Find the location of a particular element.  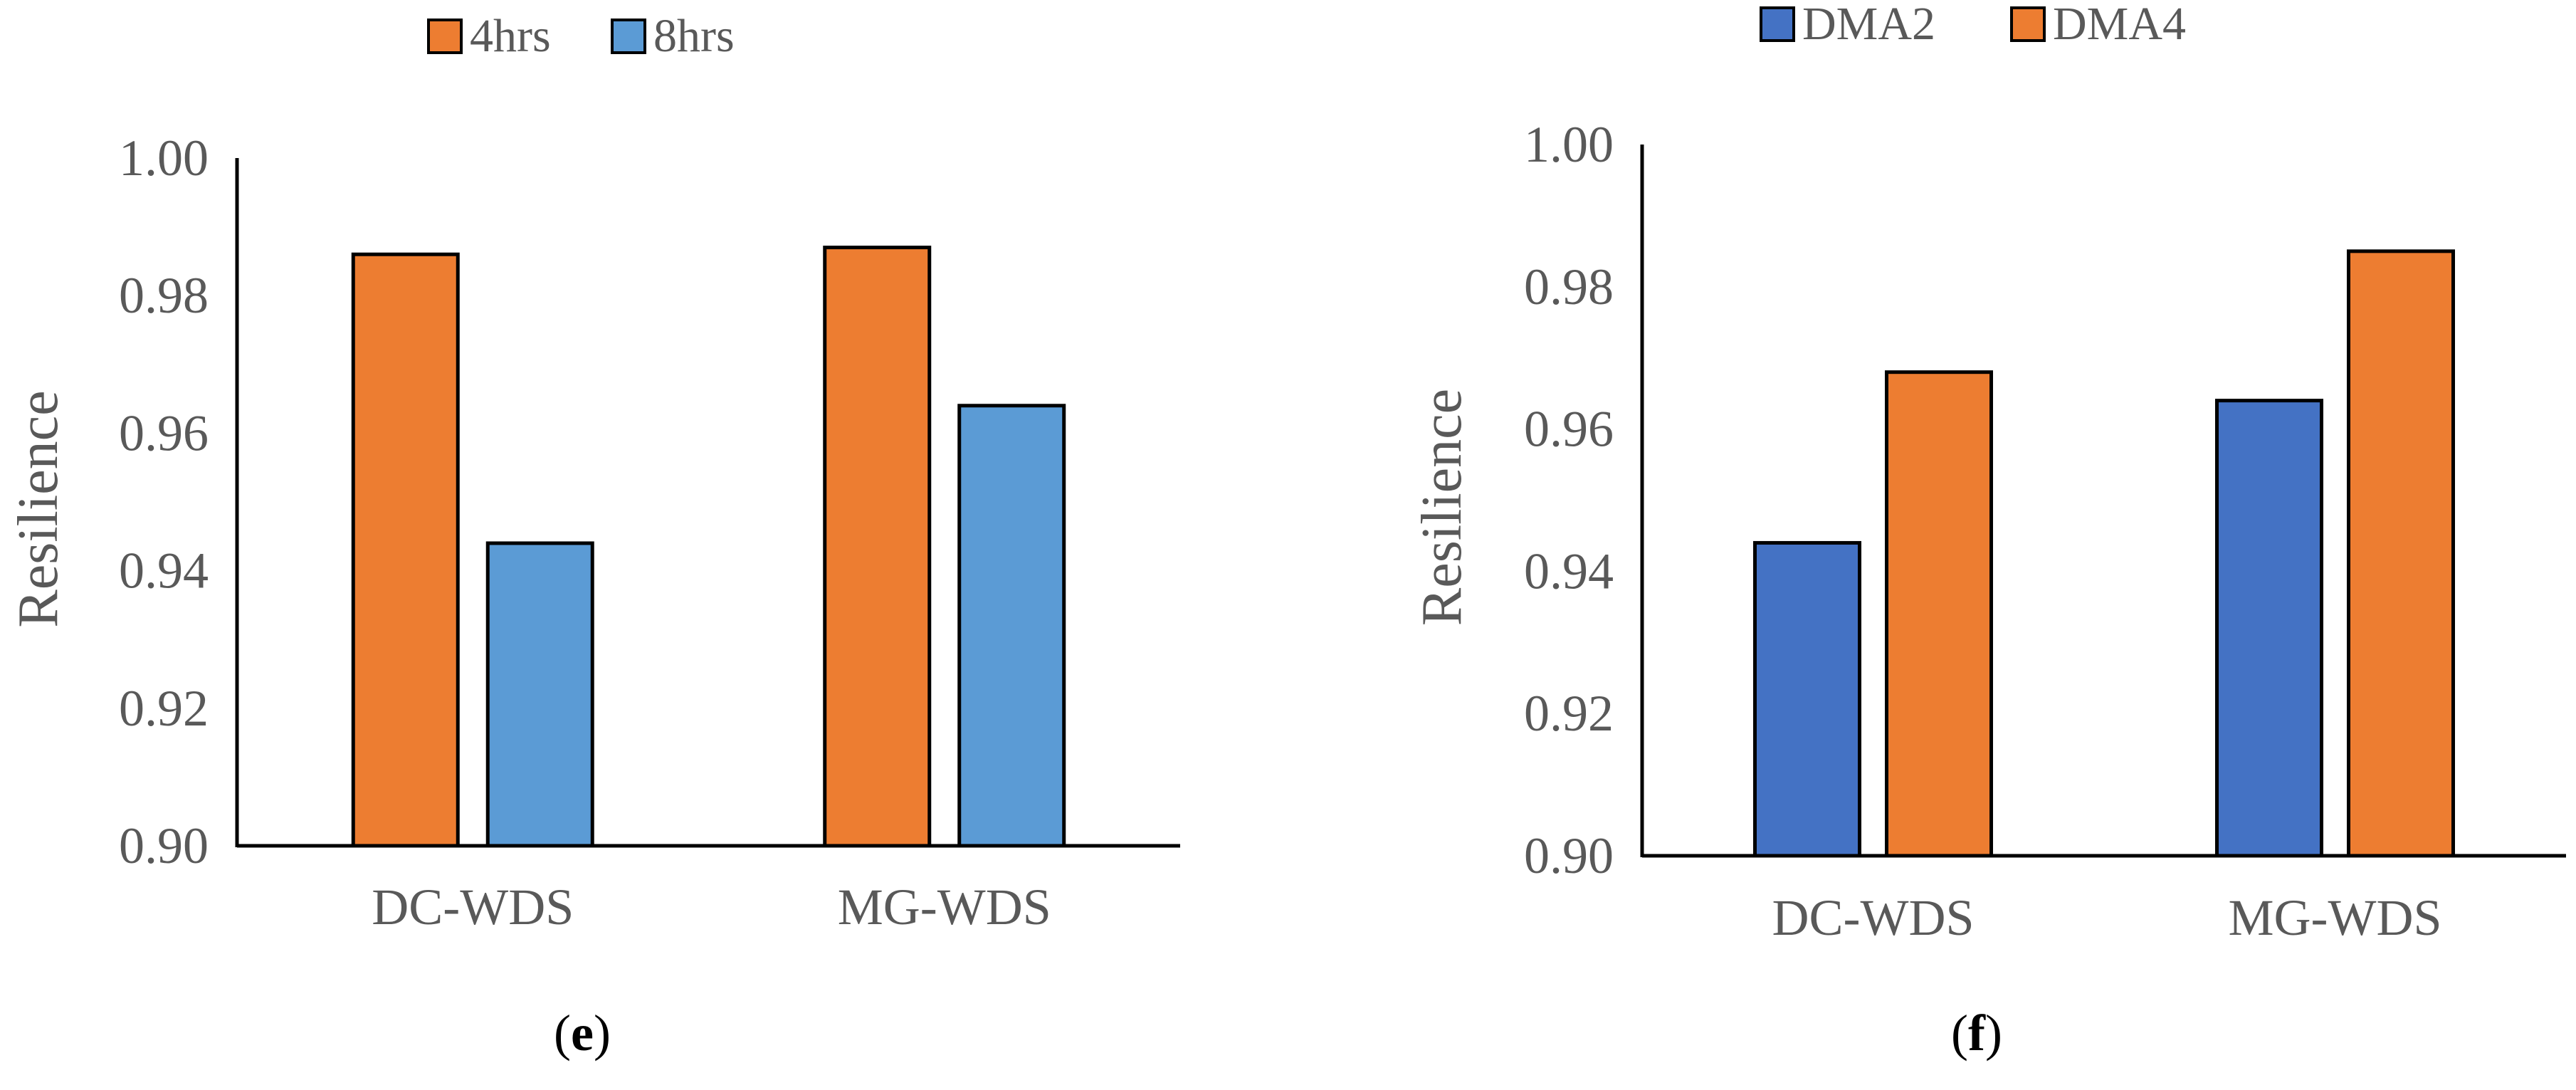

bar-8hrs-mg-wds is located at coordinates (1012, 626).